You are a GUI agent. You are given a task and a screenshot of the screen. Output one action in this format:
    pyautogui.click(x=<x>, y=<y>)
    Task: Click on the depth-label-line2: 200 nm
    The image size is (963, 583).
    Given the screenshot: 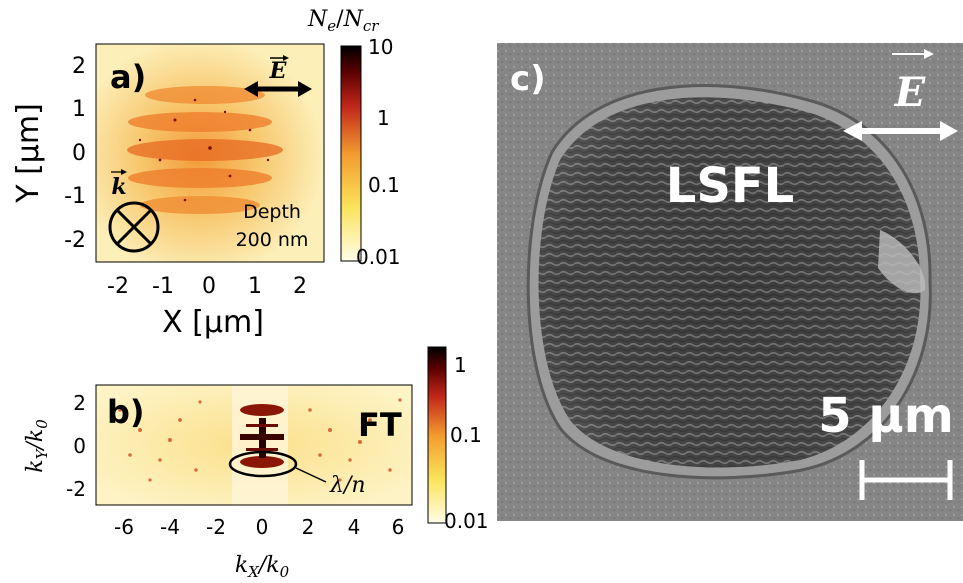 What is the action you would take?
    pyautogui.click(x=272, y=240)
    